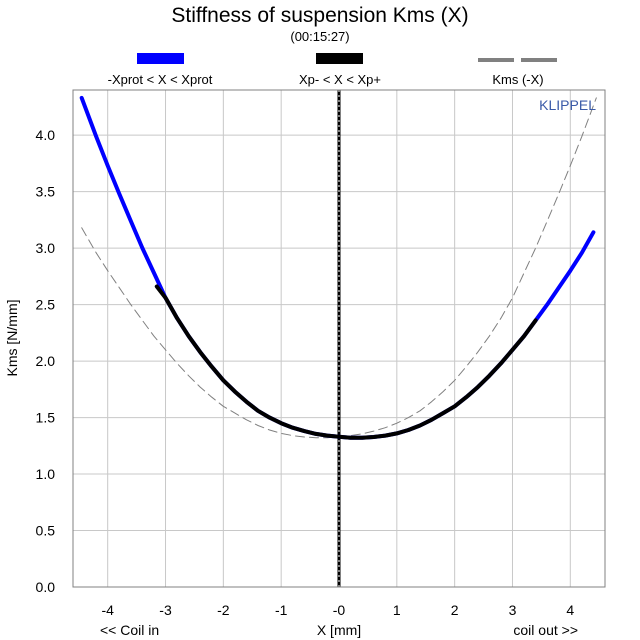 The height and width of the screenshot is (640, 640). Describe the element at coordinates (517, 79) in the screenshot. I see `legend-label-kms-neg-x: Kms (-X)` at that location.